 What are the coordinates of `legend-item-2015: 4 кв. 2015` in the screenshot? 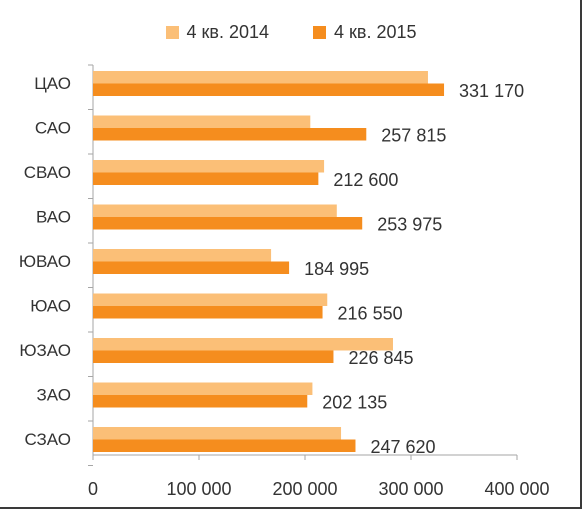 It's located at (365, 32).